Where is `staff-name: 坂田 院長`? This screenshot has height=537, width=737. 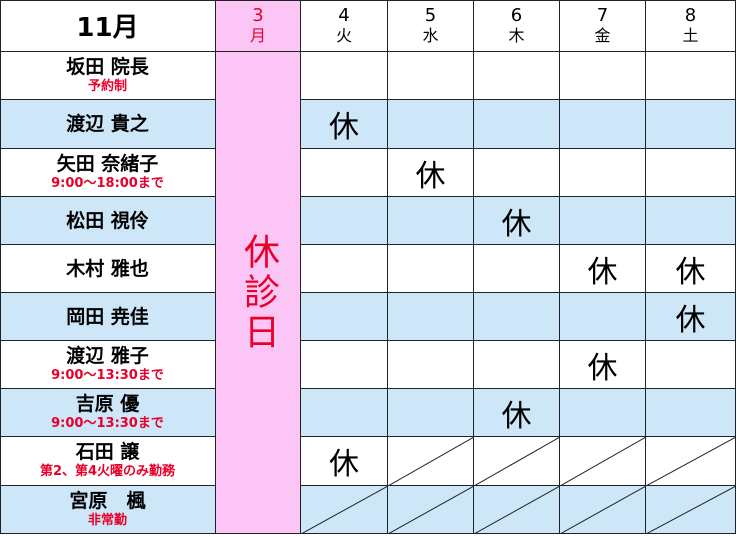
staff-name: 坂田 院長 is located at coordinates (107, 66).